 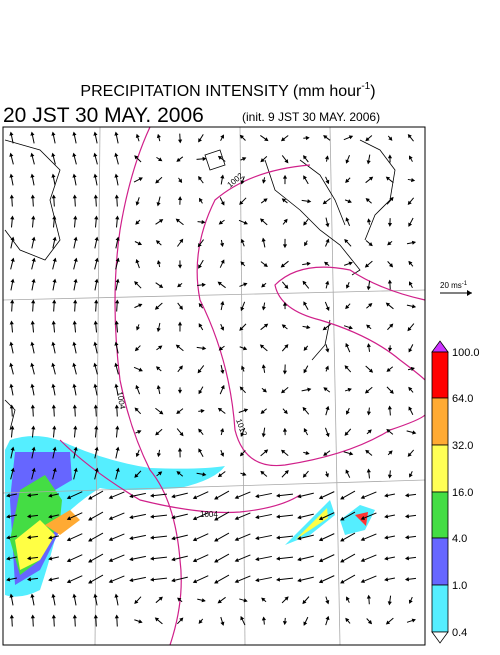 I want to click on reference-arrowhead, so click(x=469, y=293).